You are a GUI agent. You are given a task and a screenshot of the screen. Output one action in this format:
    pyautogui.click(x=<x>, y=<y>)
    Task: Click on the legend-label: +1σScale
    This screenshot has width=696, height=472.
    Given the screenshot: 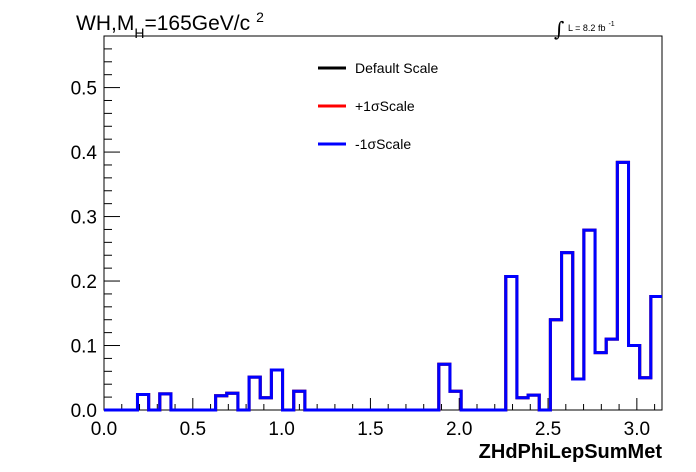 What is the action you would take?
    pyautogui.click(x=385, y=106)
    